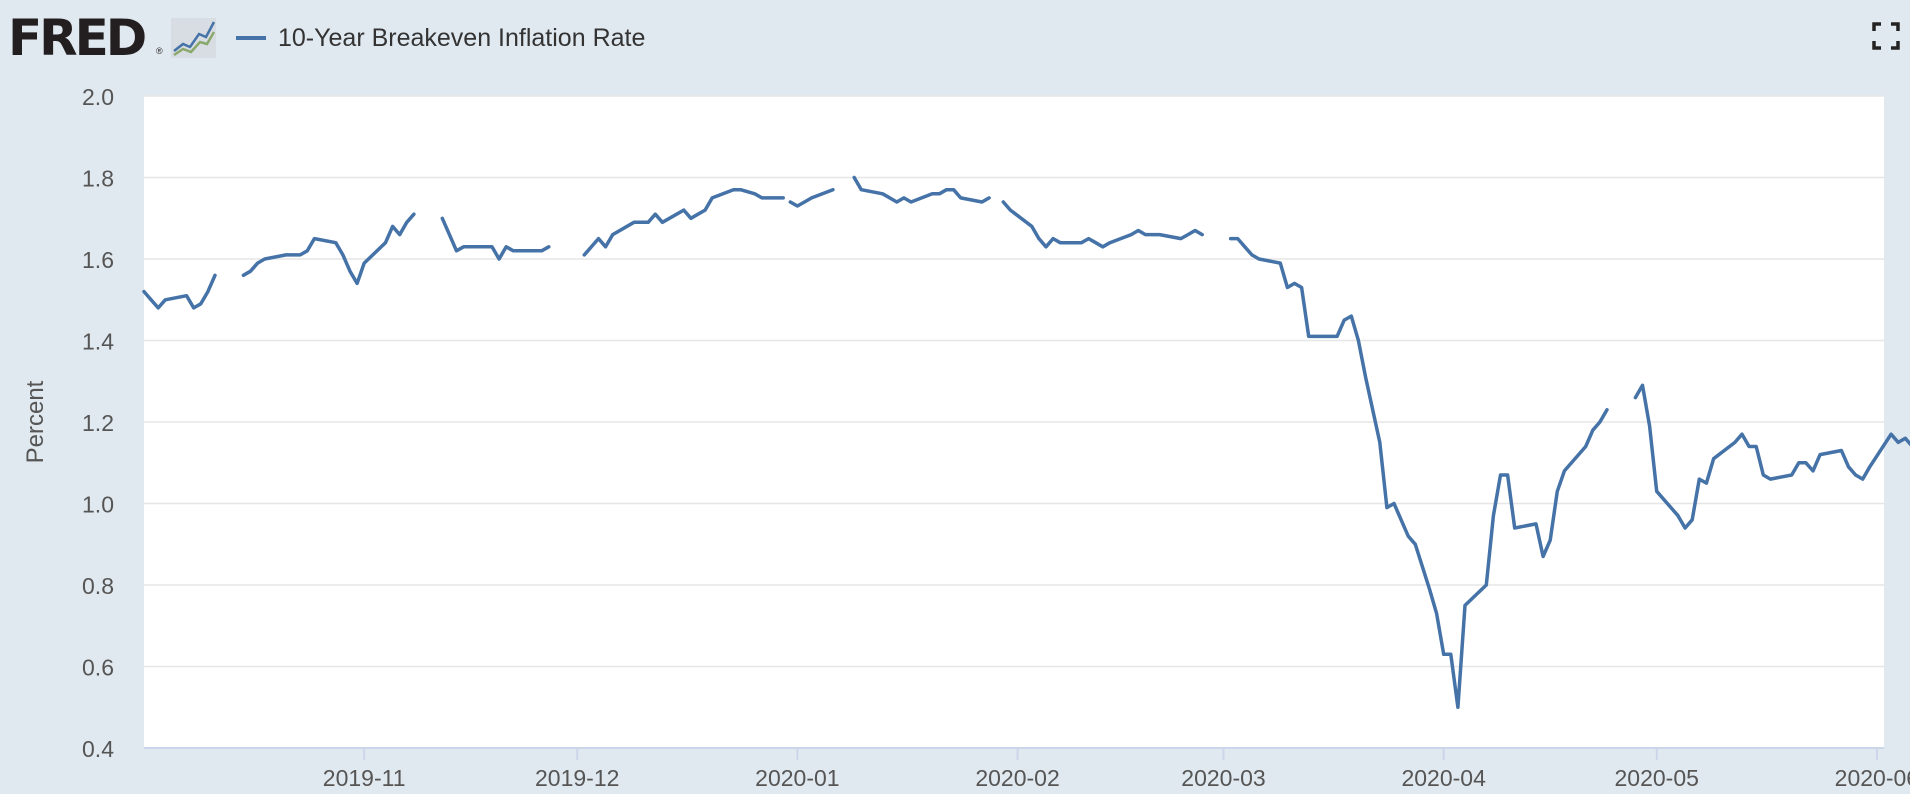  What do you see at coordinates (98, 97) in the screenshot?
I see `y-tick-label: 2.0` at bounding box center [98, 97].